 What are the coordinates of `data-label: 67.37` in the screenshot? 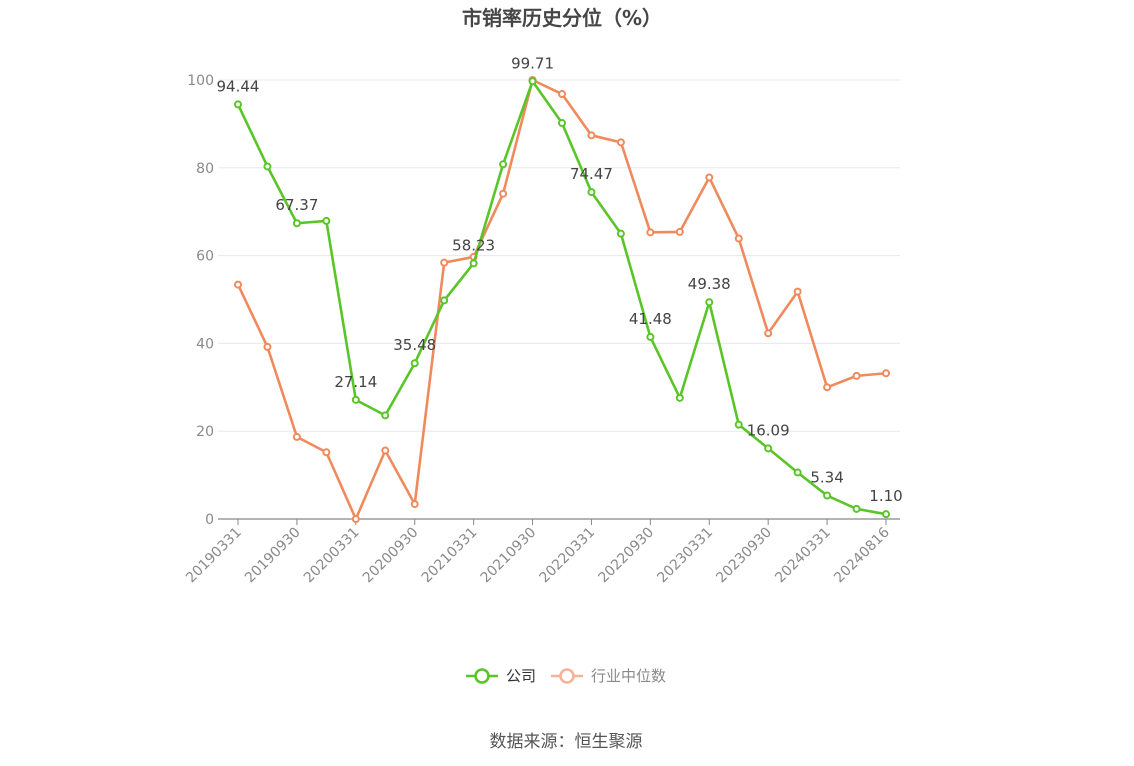 It's located at (296, 205).